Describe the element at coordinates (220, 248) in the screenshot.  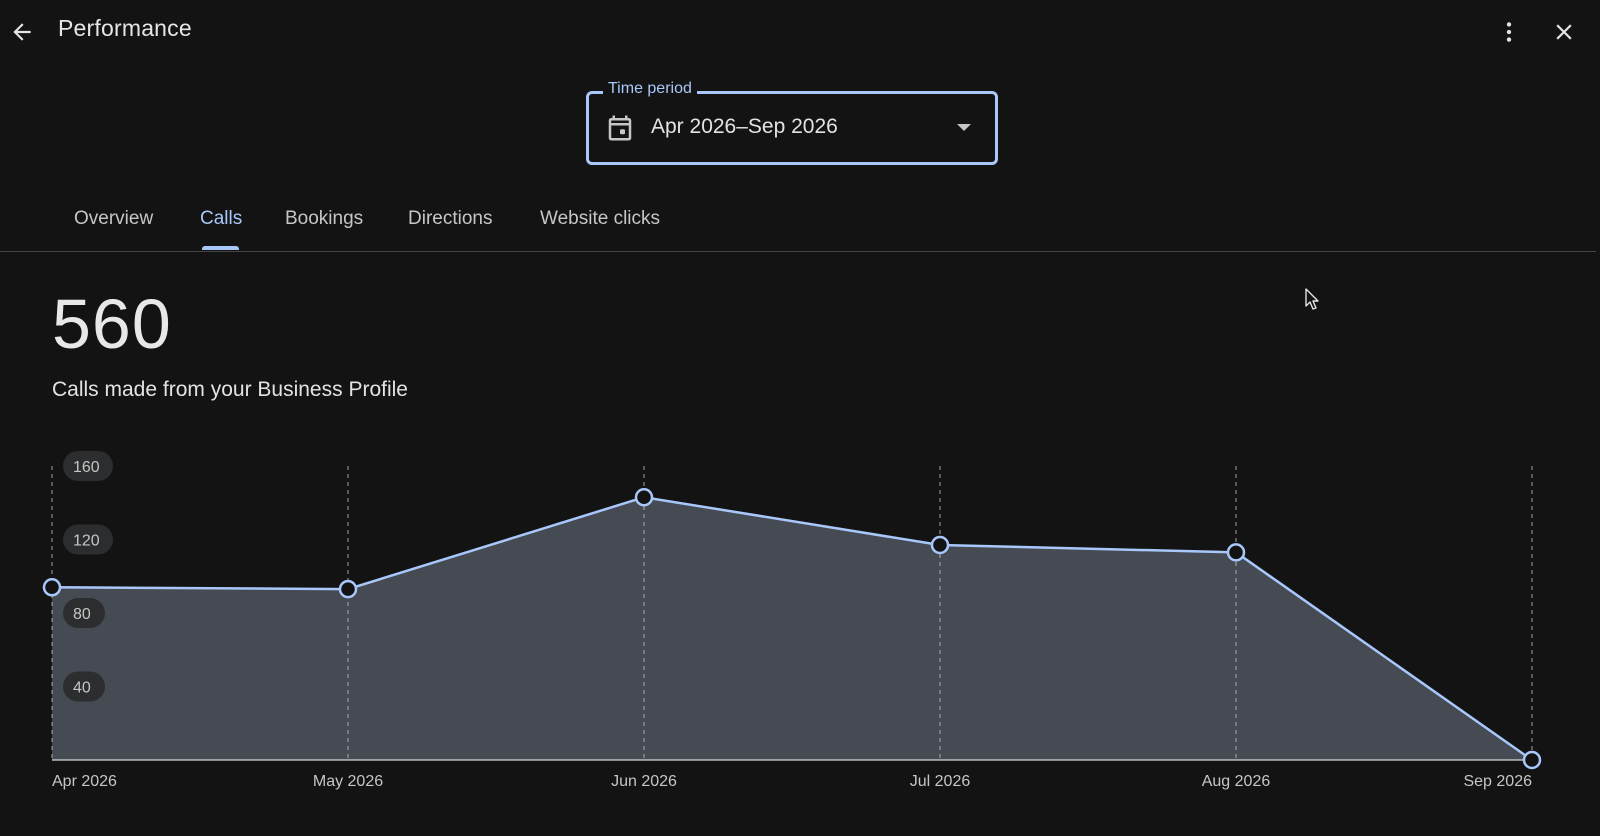
I see `active-tab-indicator` at that location.